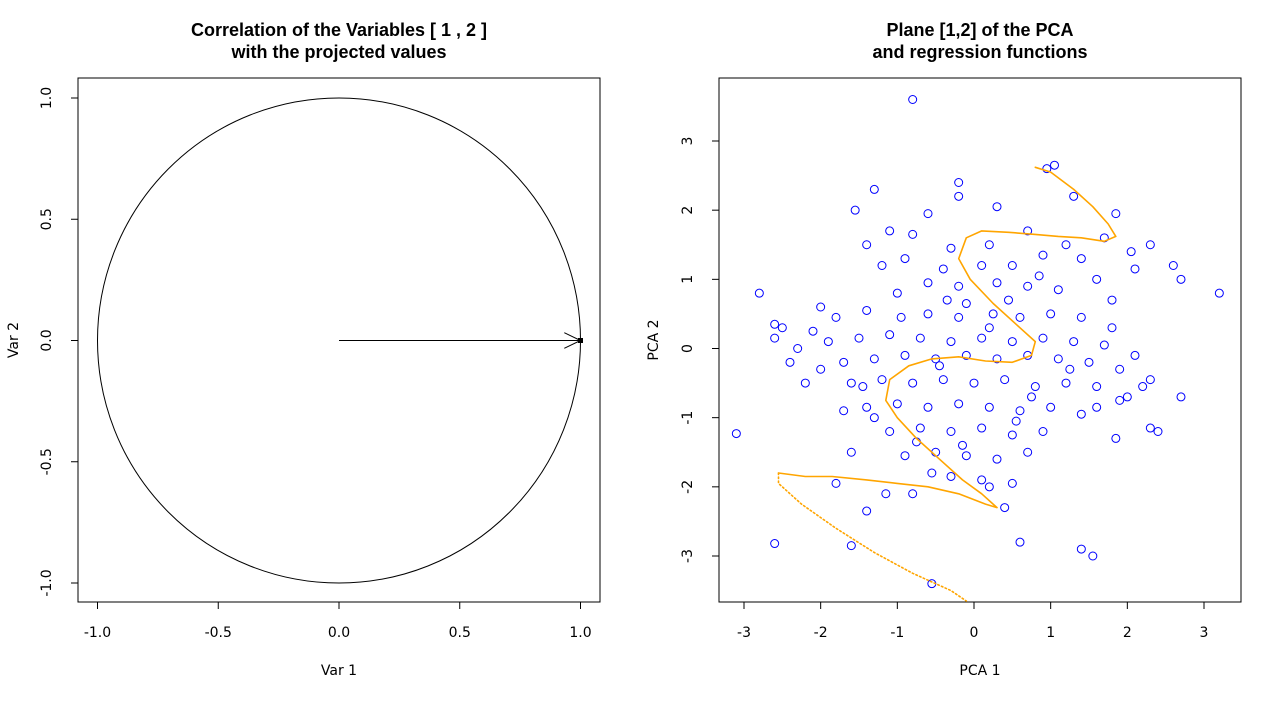 The height and width of the screenshot is (701, 1281). What do you see at coordinates (339, 633) in the screenshot?
I see `x-tick-label: 0.0` at bounding box center [339, 633].